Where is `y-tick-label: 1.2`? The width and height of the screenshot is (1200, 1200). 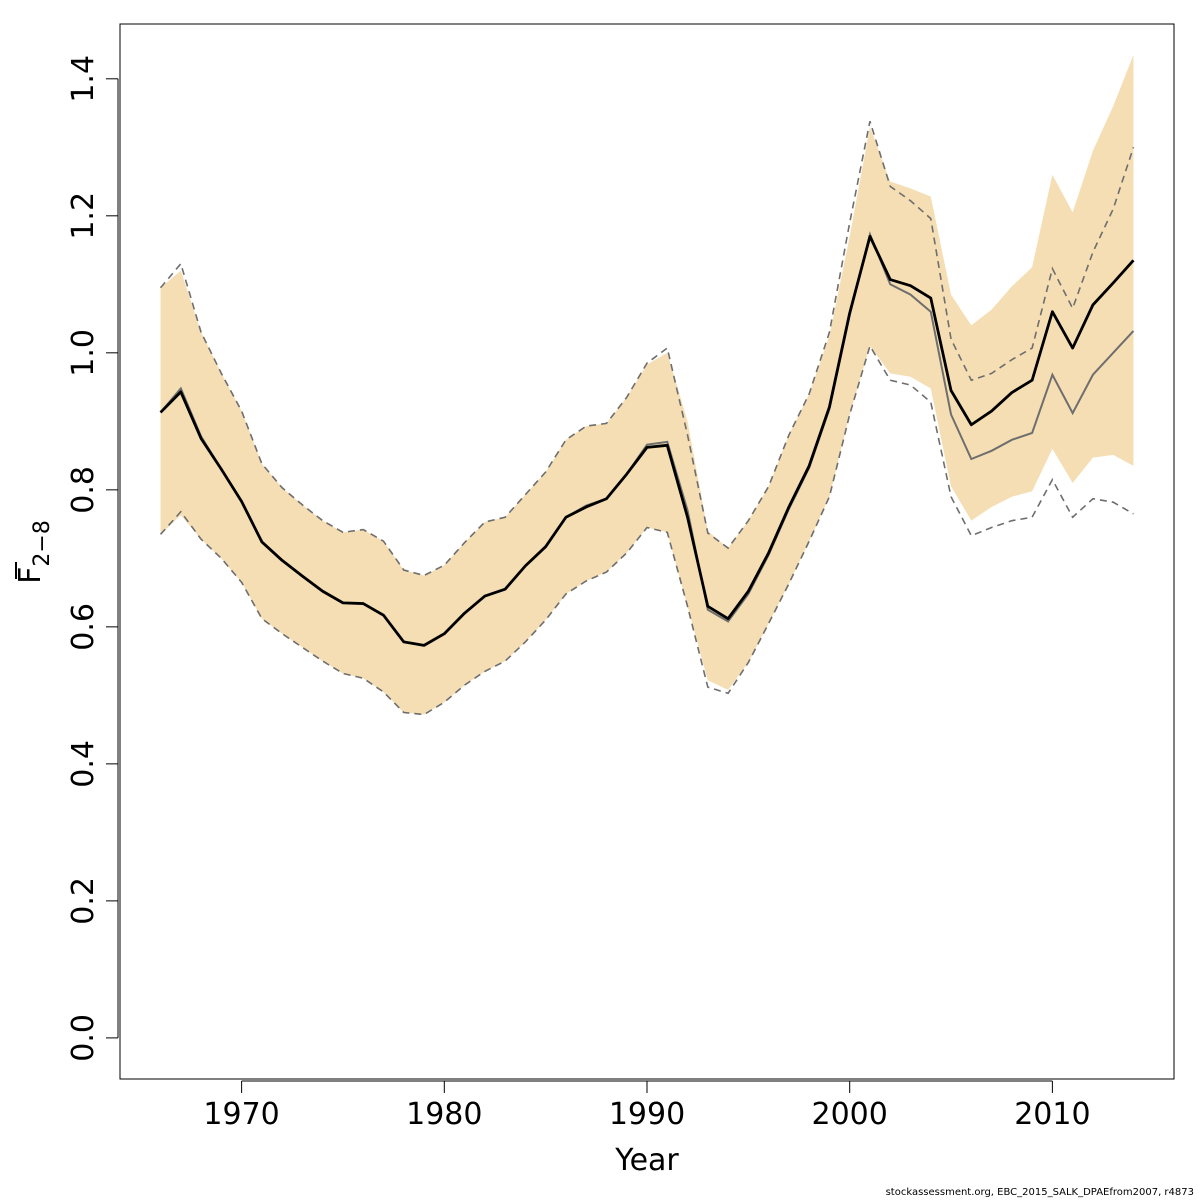 y-tick-label: 1.2 is located at coordinates (83, 216).